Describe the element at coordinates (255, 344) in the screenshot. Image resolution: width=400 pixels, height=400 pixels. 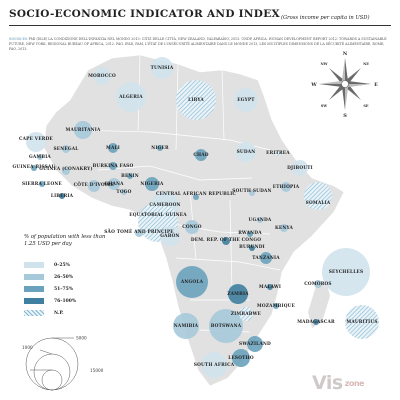
I see `bubble-swaziland` at that location.